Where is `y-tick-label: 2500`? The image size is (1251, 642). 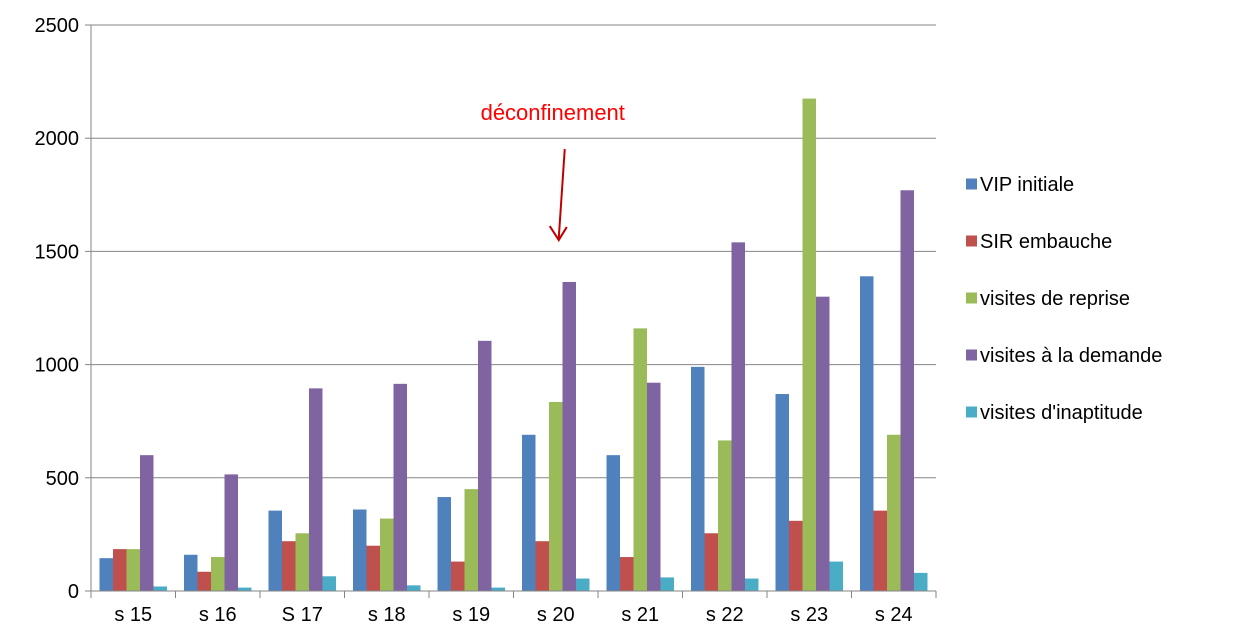 y-tick-label: 2500 is located at coordinates (57, 26).